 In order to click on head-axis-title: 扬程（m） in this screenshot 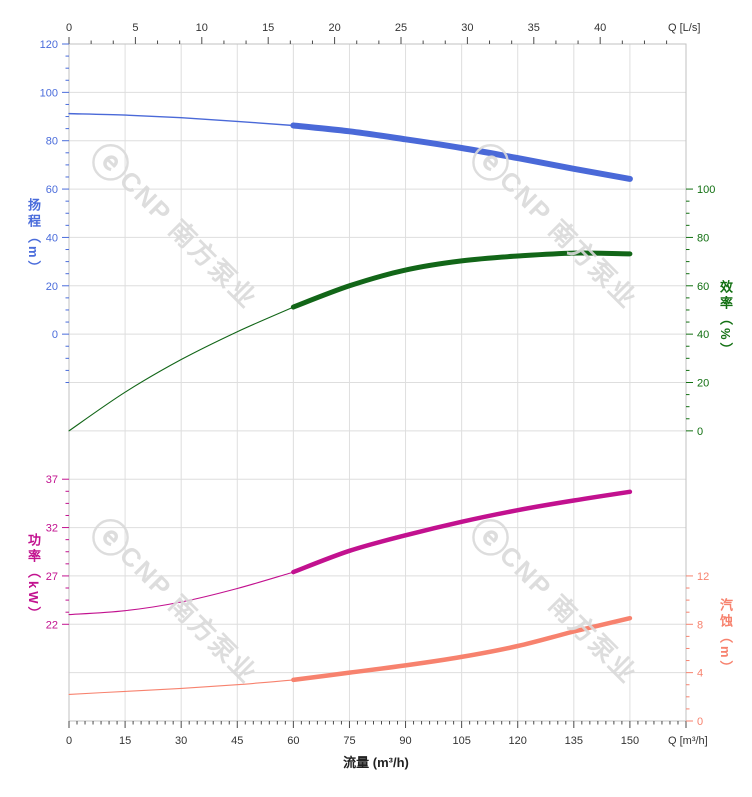, I will do `click(33, 237)`.